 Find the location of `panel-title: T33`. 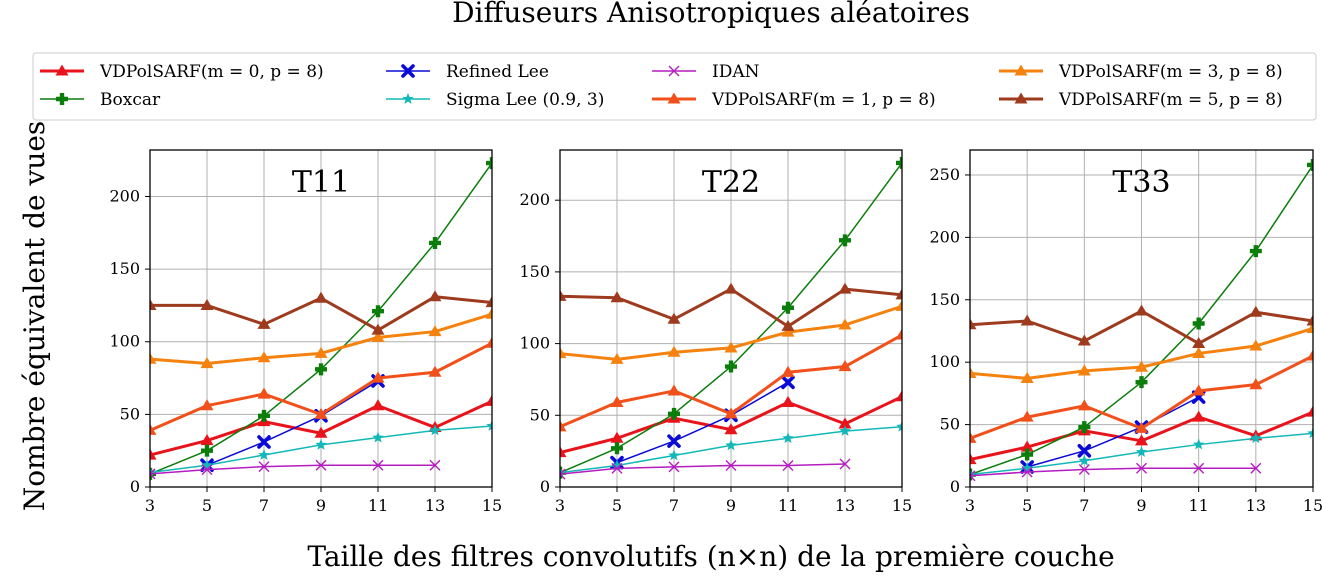

panel-title: T33 is located at coordinates (1141, 182).